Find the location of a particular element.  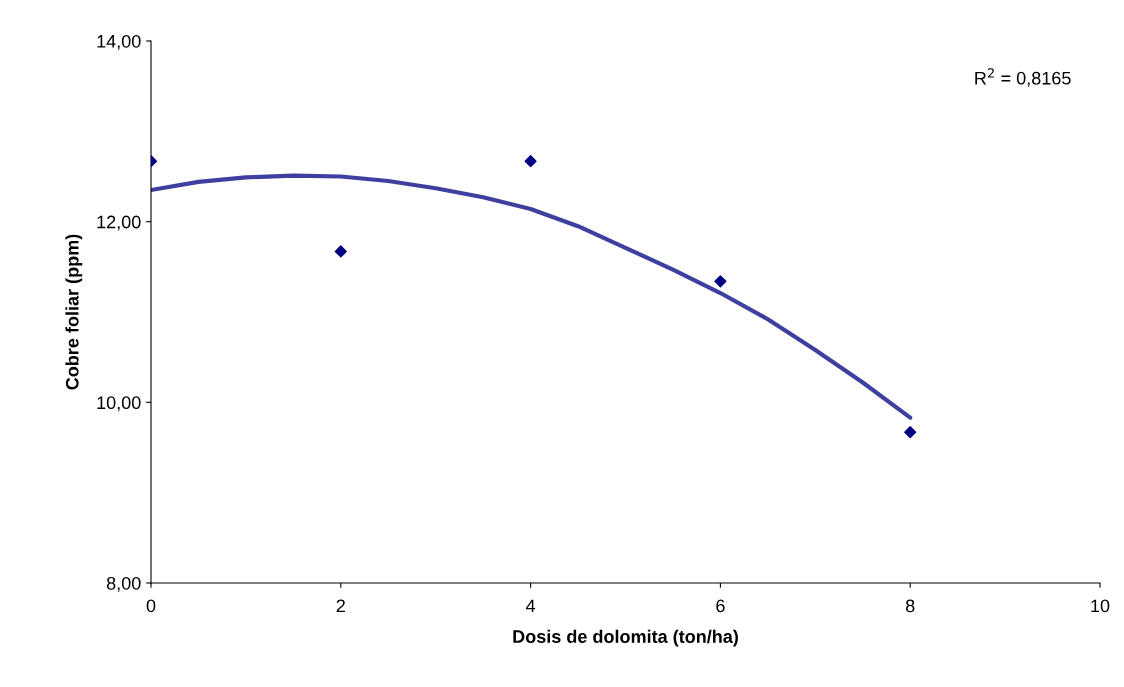

x-tick-label: 10 is located at coordinates (1100, 606).